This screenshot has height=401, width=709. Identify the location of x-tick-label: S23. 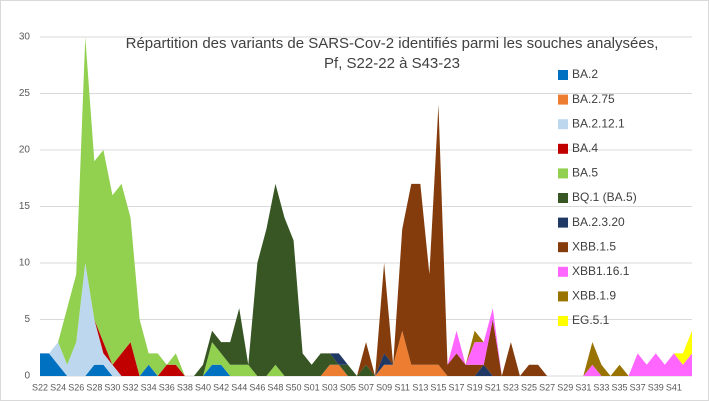
(511, 387).